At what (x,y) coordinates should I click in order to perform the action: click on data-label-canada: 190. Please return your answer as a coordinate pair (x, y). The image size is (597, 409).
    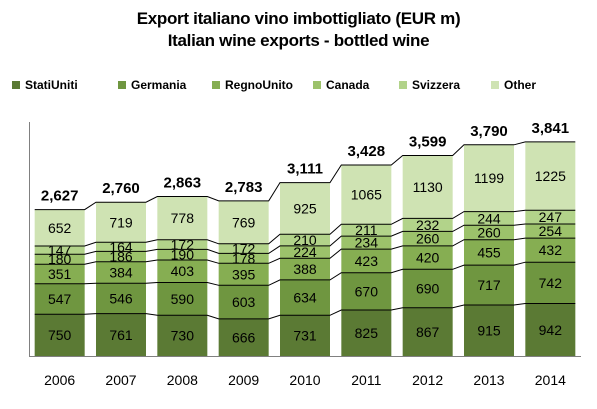
    Looking at the image, I should click on (183, 255).